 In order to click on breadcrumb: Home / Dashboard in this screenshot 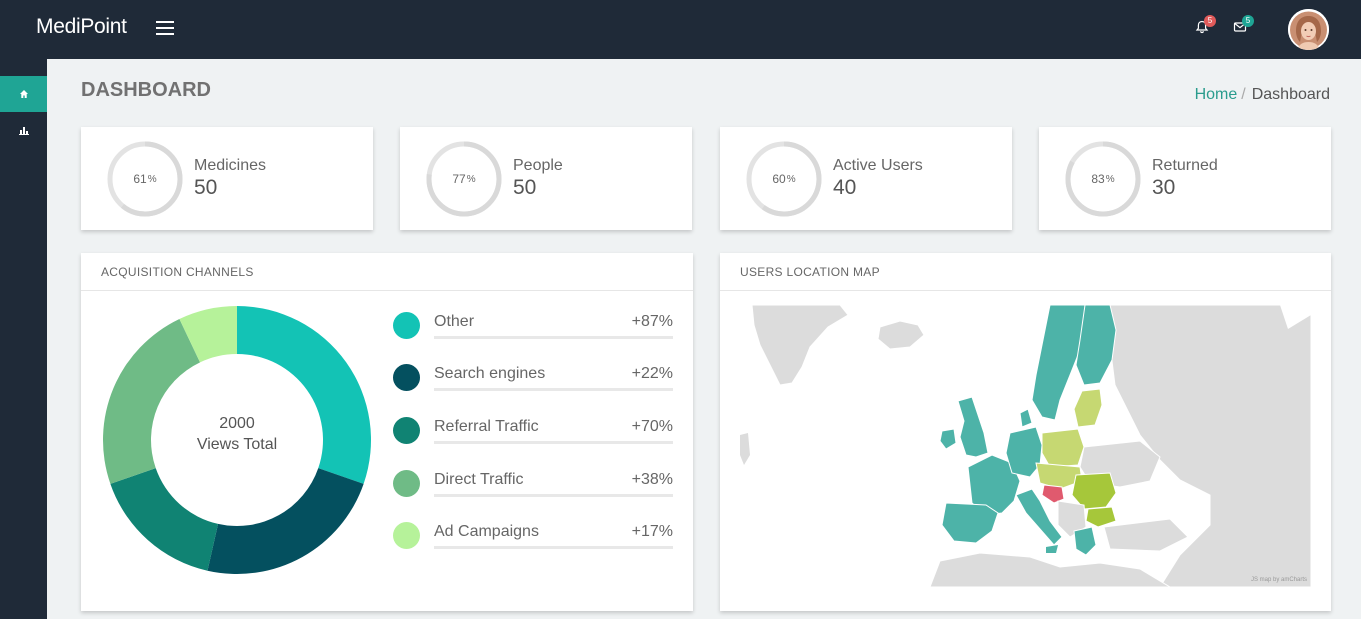, I will do `click(1262, 95)`.